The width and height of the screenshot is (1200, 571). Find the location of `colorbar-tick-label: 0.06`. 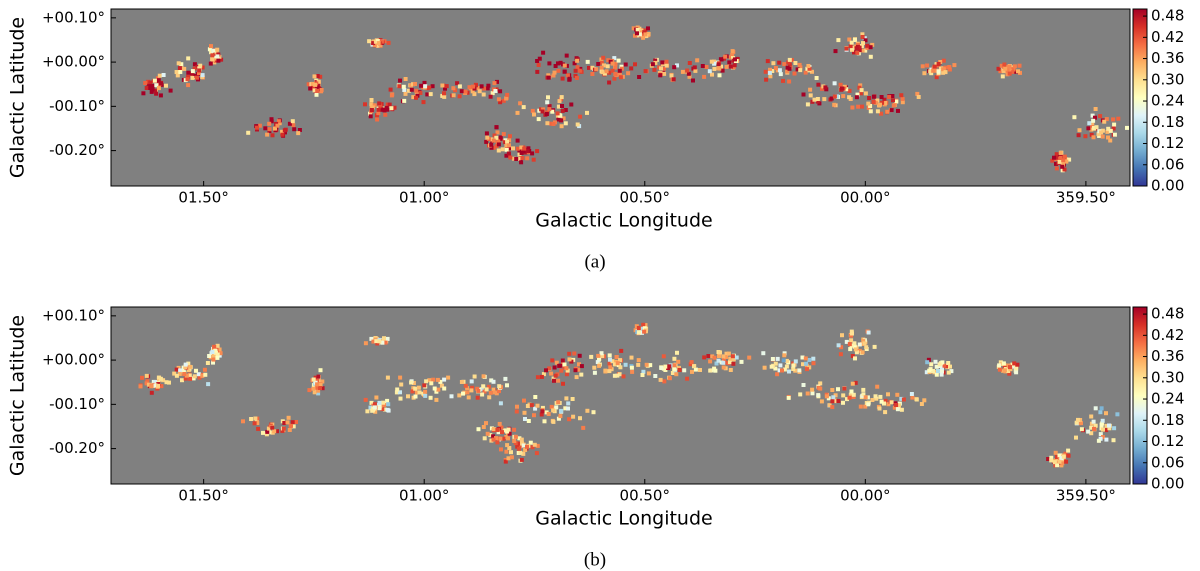

colorbar-tick-label: 0.06 is located at coordinates (1167, 164).